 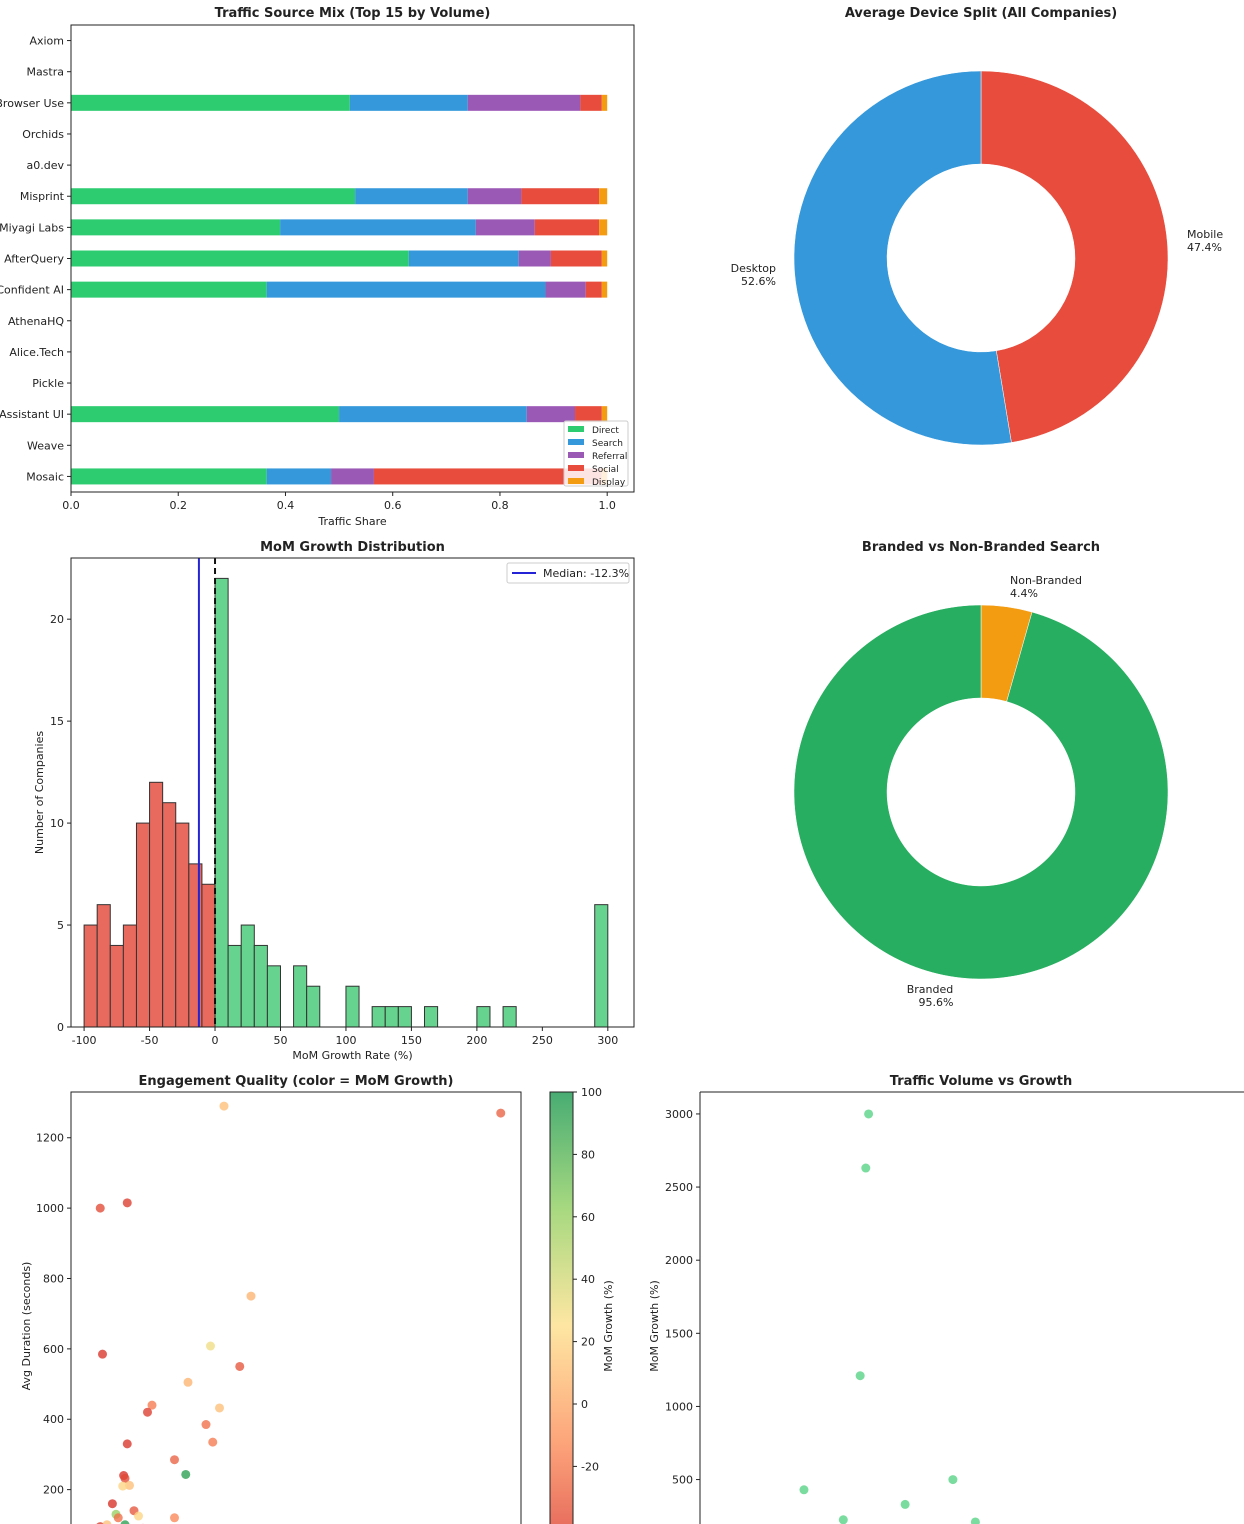 What do you see at coordinates (1205, 234) in the screenshot?
I see `slice-label: Mobile` at bounding box center [1205, 234].